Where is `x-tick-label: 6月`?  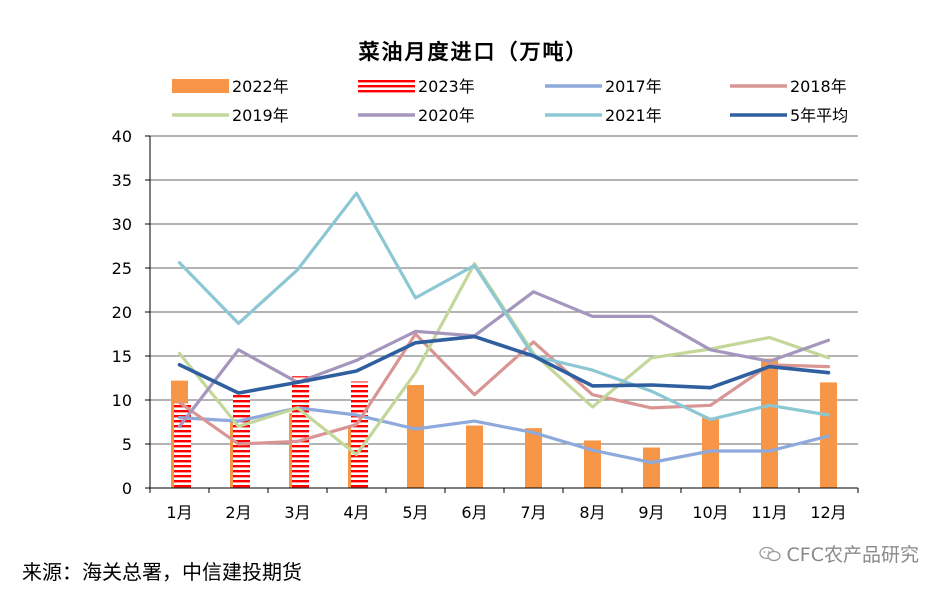 x-tick-label: 6月 is located at coordinates (474, 512).